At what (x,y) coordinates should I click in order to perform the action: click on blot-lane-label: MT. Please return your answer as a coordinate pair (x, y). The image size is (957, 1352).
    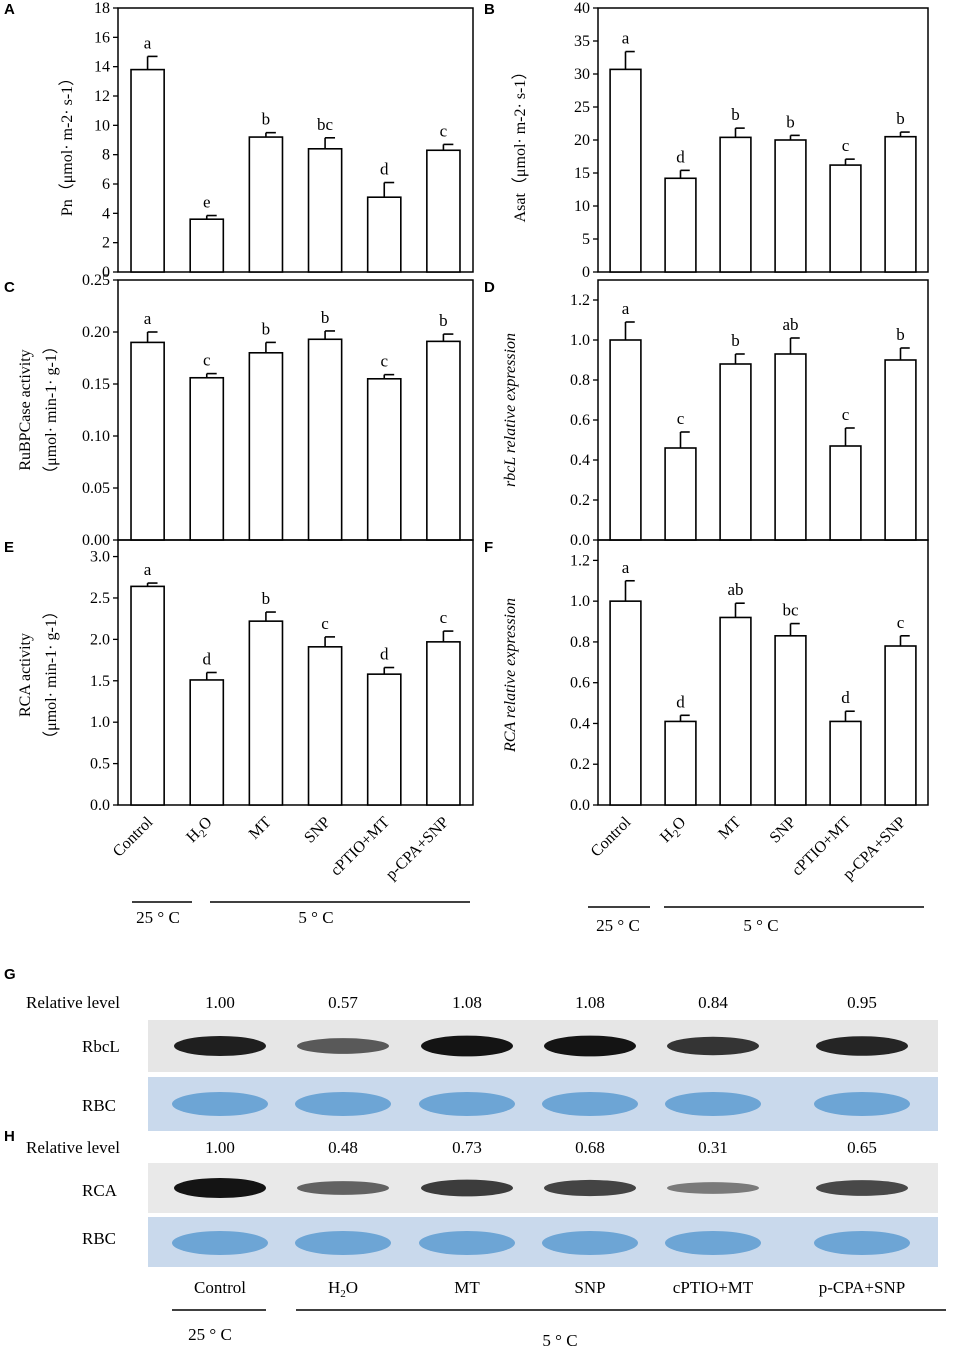
    Looking at the image, I should click on (467, 1287).